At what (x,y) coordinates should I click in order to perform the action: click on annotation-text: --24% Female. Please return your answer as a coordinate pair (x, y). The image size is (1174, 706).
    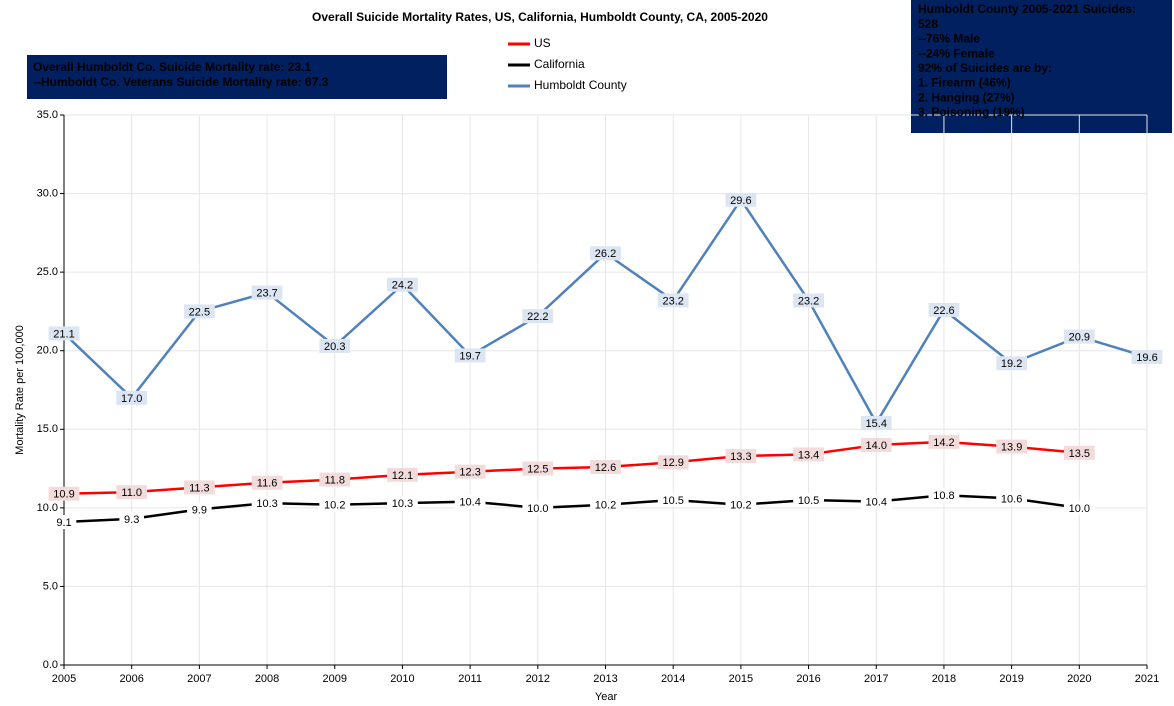
    Looking at the image, I should click on (956, 53).